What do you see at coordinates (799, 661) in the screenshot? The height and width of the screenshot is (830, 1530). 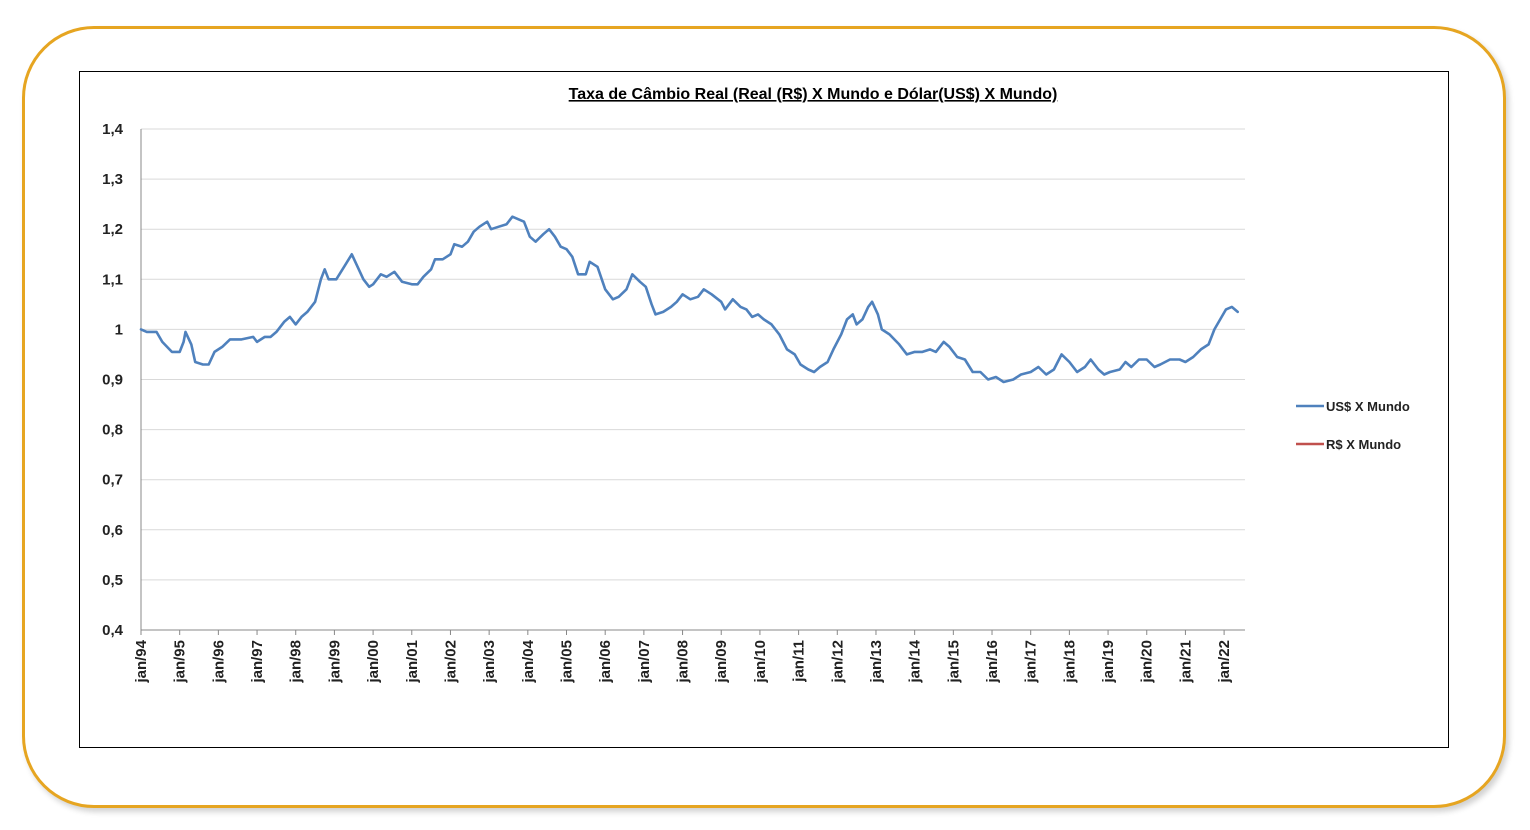 I see `x-tick-label: jan/11` at bounding box center [799, 661].